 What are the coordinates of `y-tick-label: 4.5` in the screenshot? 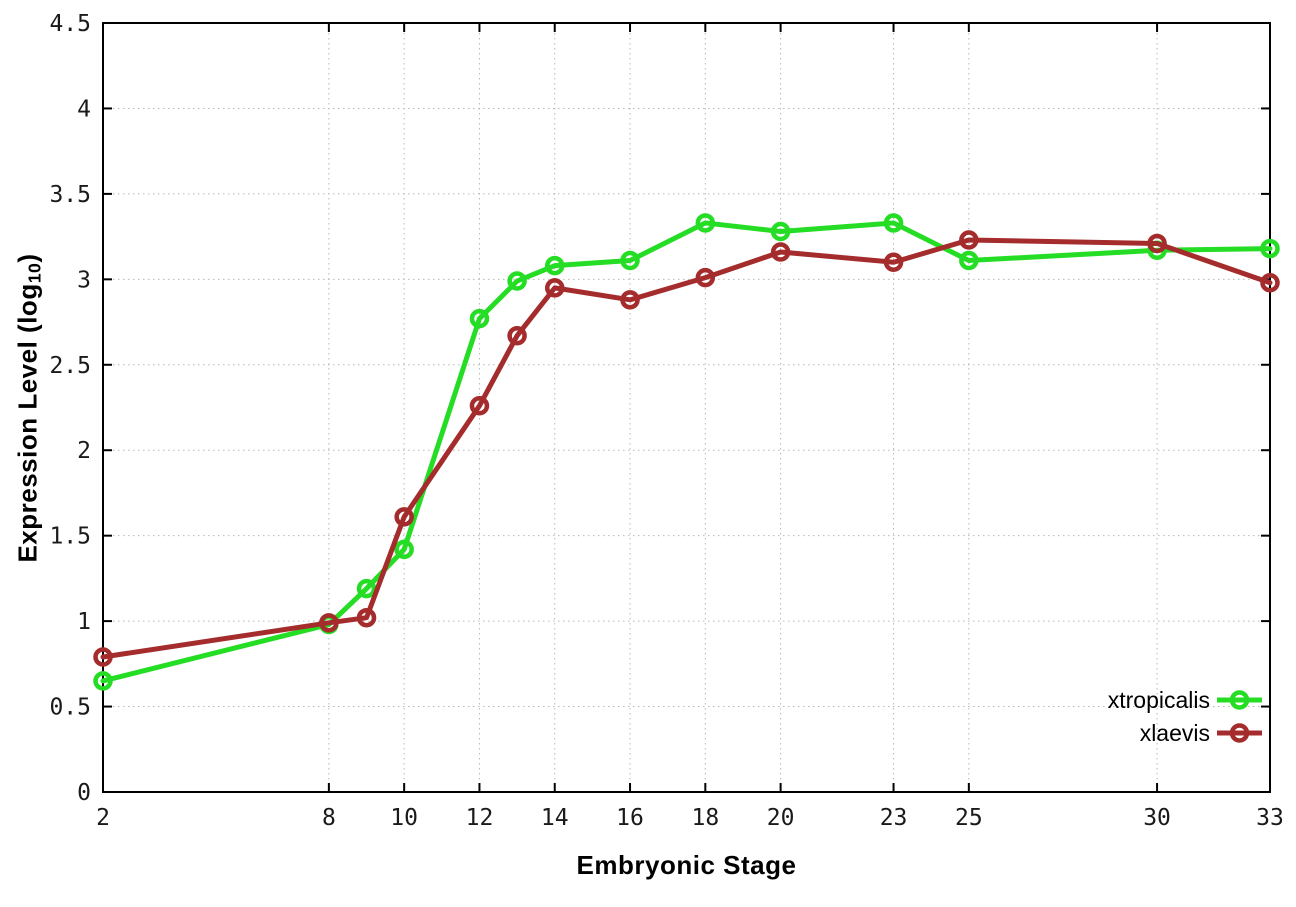 It's located at (70, 24).